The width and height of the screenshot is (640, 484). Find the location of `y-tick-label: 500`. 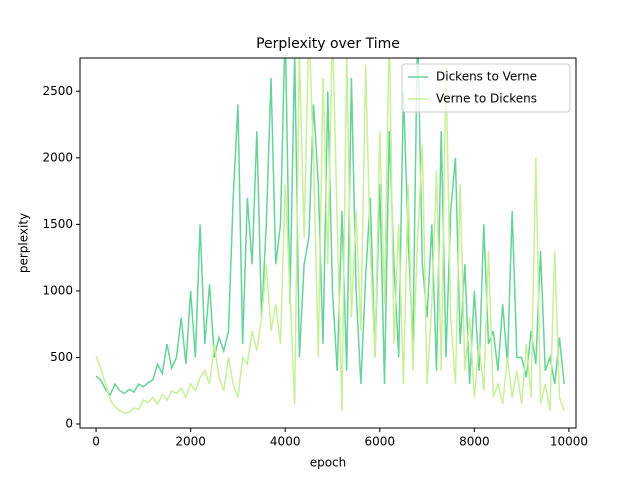

y-tick-label: 500 is located at coordinates (61, 357).